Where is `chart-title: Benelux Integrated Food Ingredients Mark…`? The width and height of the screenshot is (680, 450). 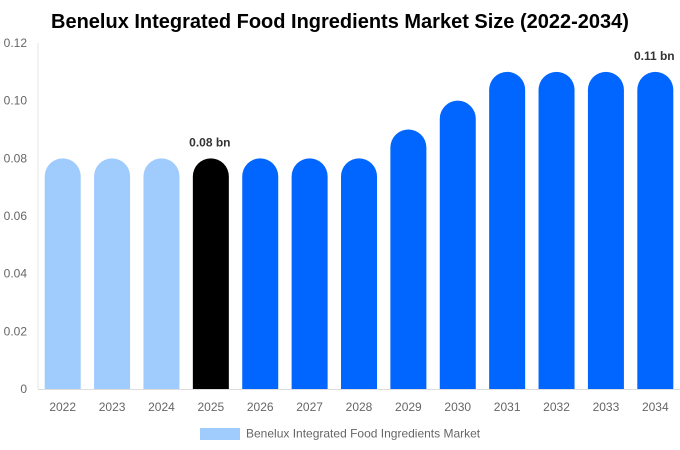 chart-title: Benelux Integrated Food Ingredients Mark… is located at coordinates (340, 22).